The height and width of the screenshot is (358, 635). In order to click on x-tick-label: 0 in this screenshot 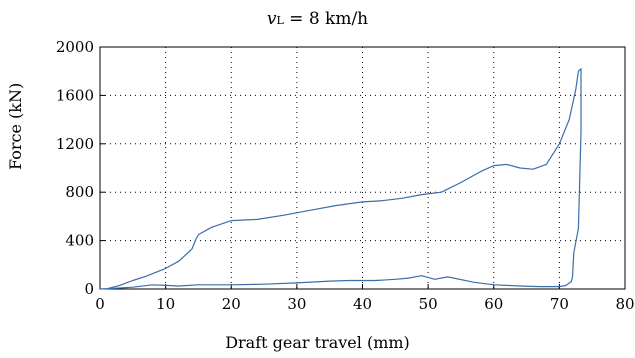, I will do `click(100, 304)`.